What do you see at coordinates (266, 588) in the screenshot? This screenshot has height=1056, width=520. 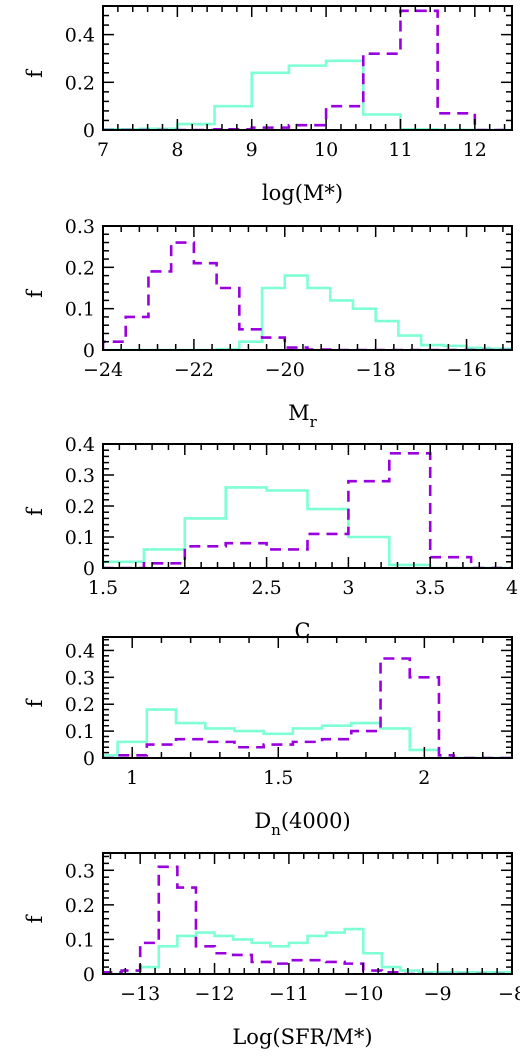 I see `x-tick-label: 2.5` at bounding box center [266, 588].